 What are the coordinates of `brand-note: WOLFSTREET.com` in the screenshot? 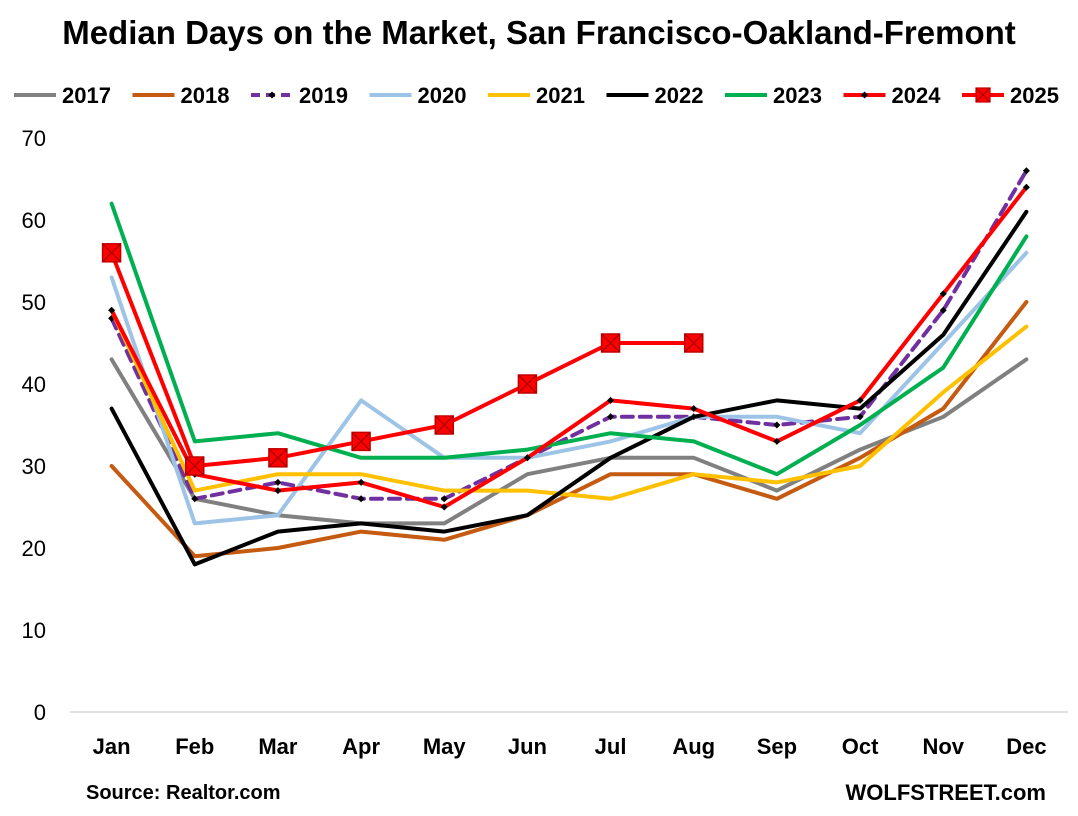 It's located at (945, 792).